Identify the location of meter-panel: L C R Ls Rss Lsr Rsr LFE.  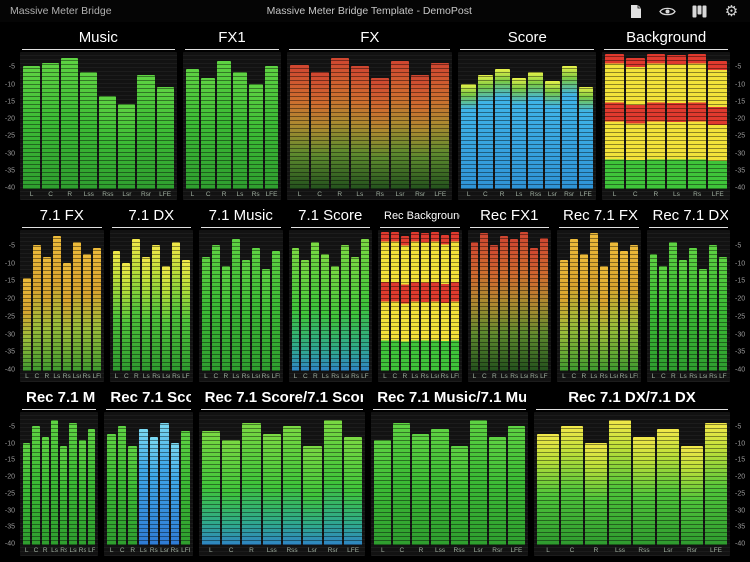
(527, 126).